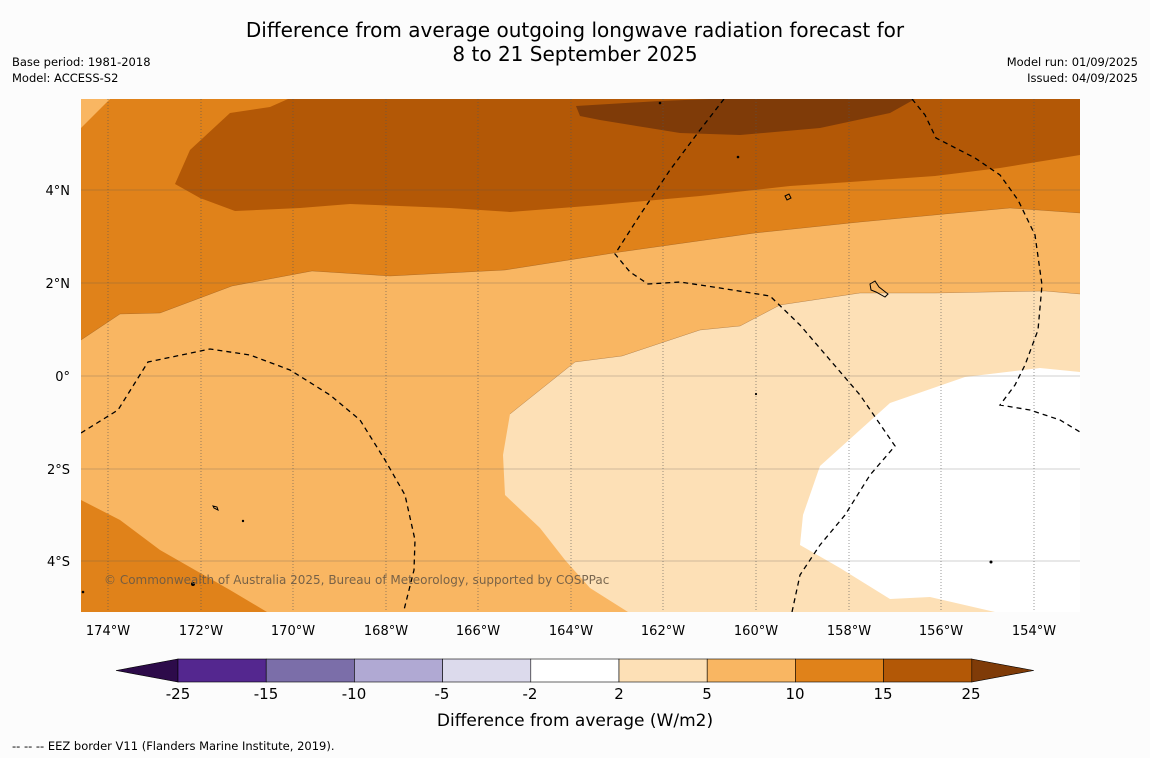 The height and width of the screenshot is (758, 1150). Describe the element at coordinates (442, 694) in the screenshot. I see `colorbar-tick: -5` at that location.